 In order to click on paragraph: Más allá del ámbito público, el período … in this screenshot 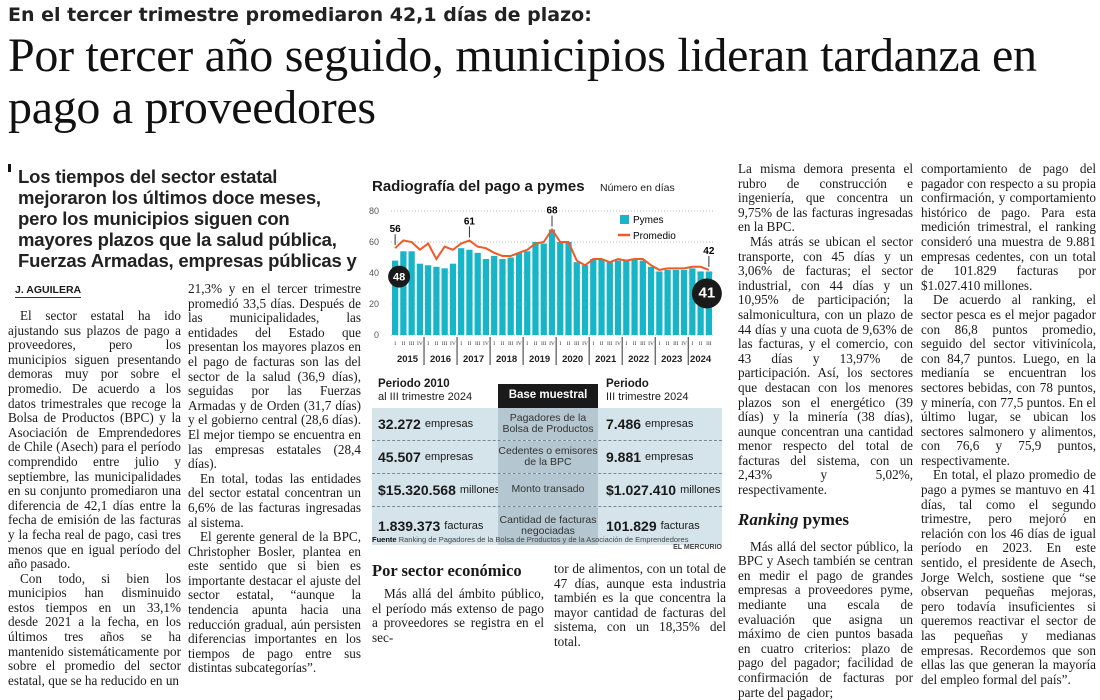, I will do `click(458, 615)`.